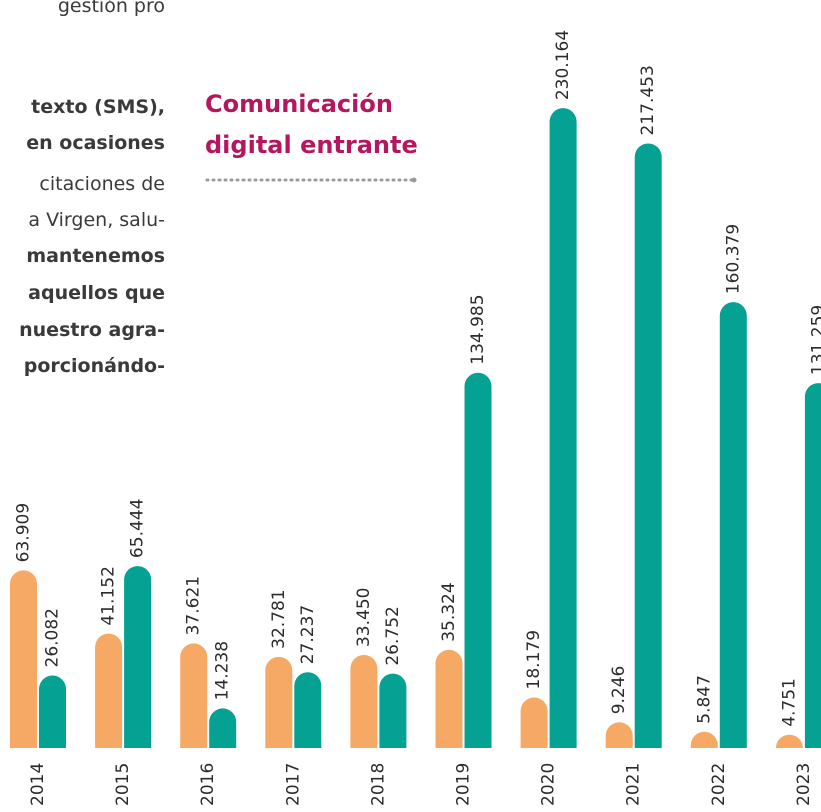 The image size is (821, 812). I want to click on value-label: 18.179, so click(534, 659).